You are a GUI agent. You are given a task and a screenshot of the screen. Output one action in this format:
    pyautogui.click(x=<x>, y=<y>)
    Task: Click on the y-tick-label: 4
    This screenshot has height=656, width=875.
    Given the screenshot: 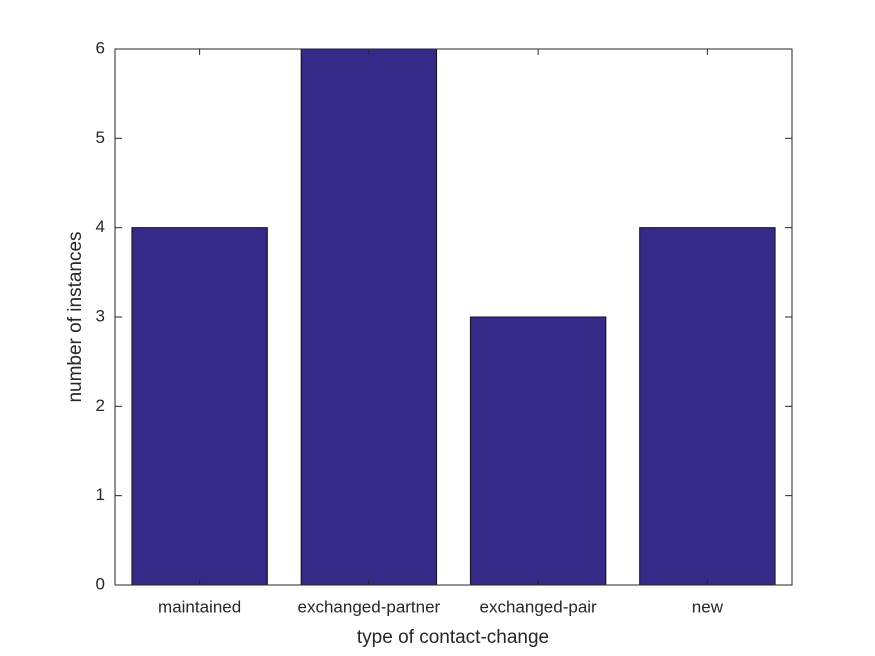 What is the action you would take?
    pyautogui.click(x=100, y=226)
    